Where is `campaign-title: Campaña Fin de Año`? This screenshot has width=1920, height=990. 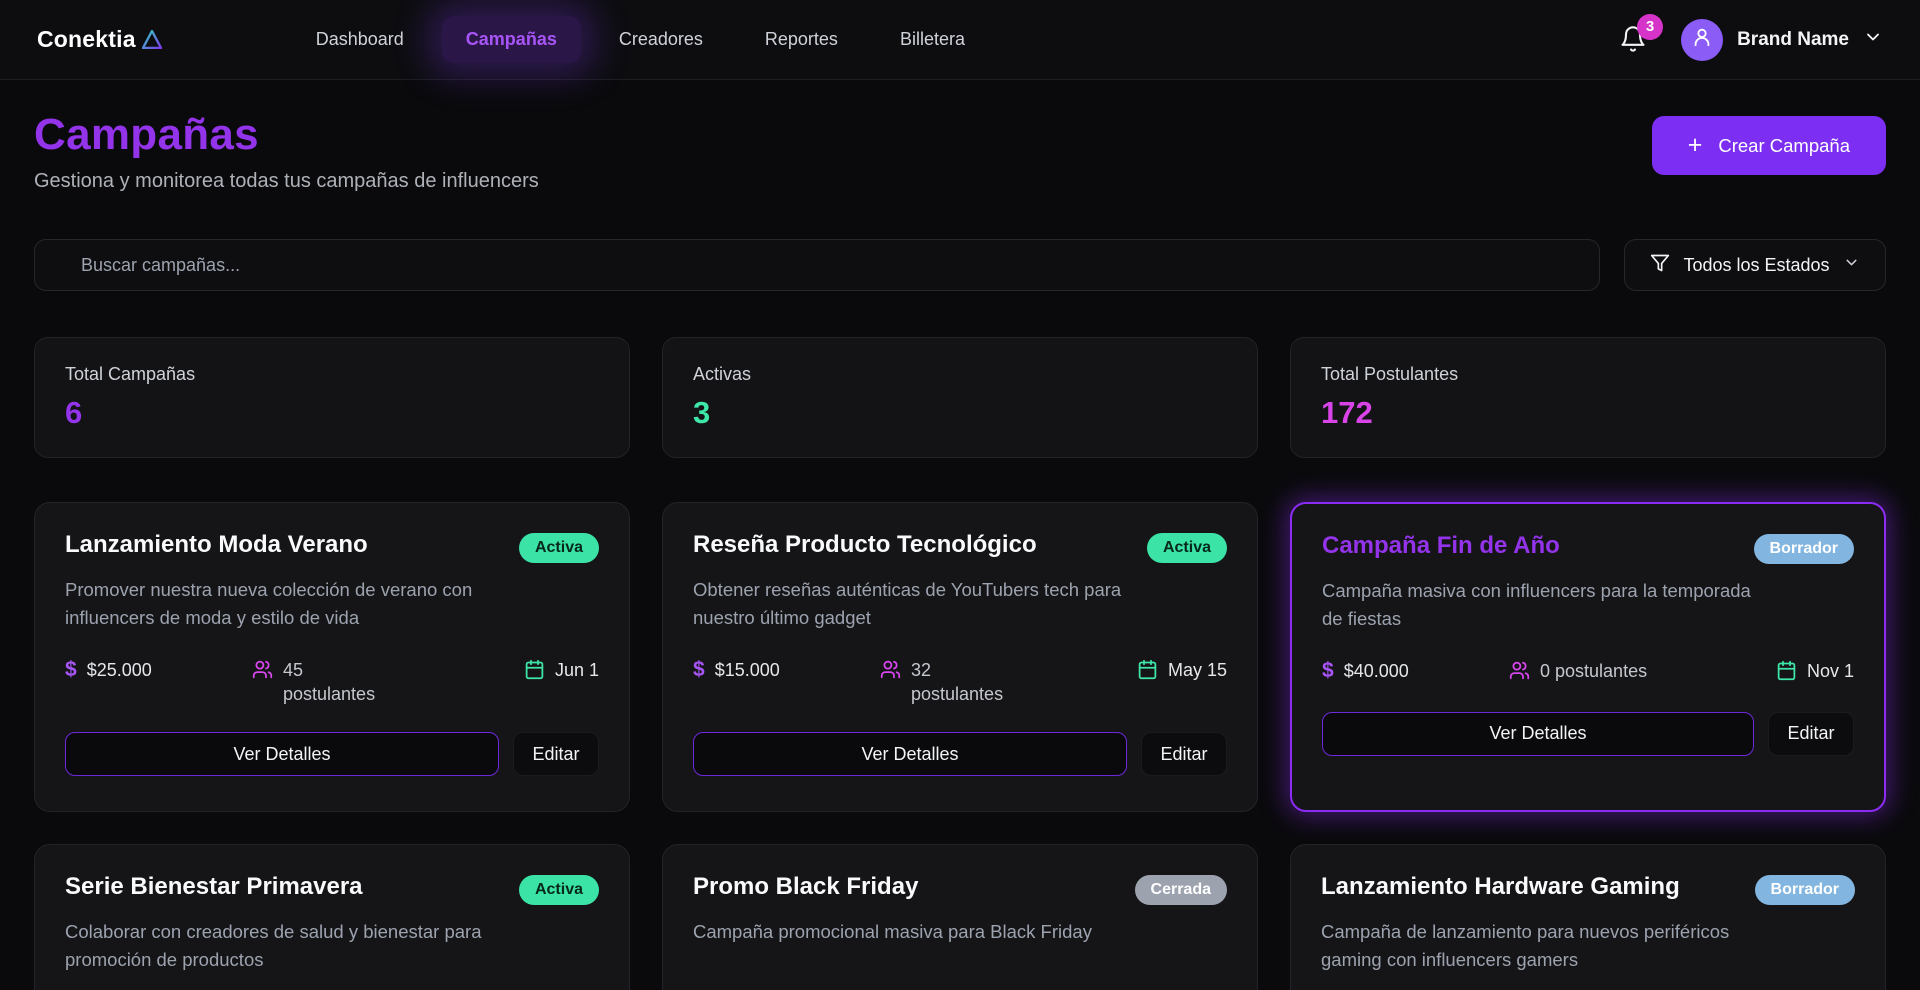 campaign-title: Campaña Fin de Año is located at coordinates (1441, 545).